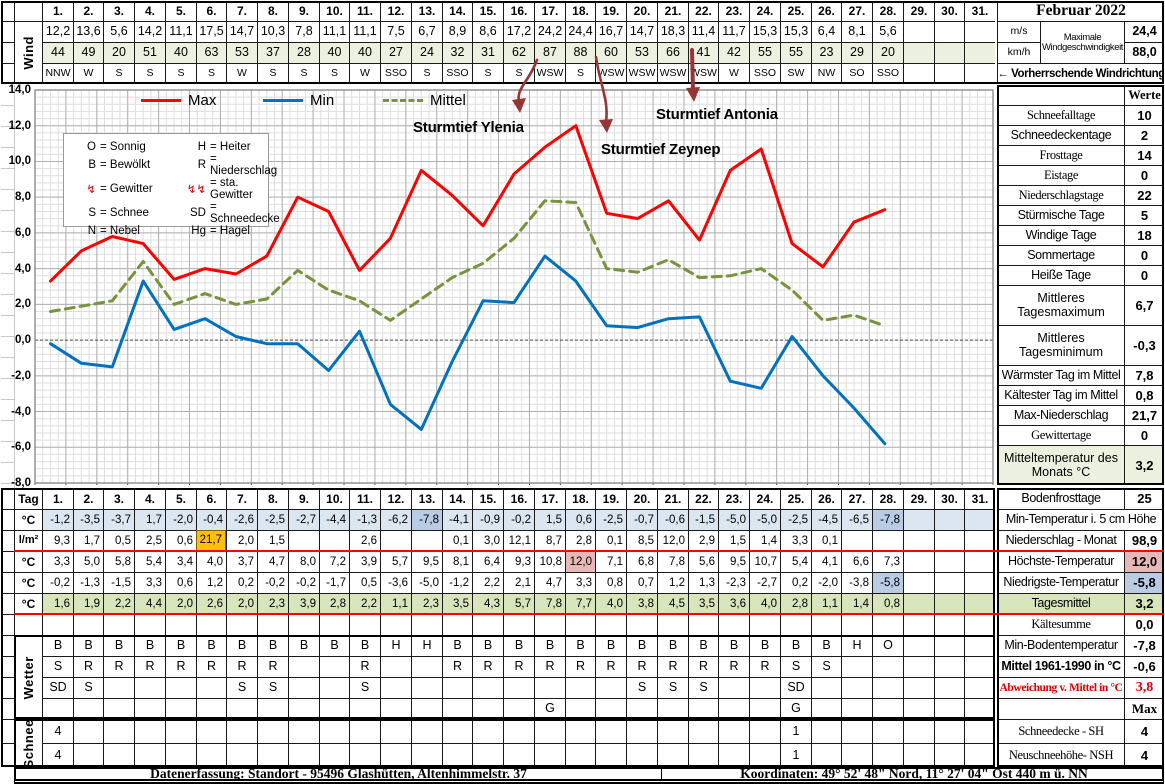  Describe the element at coordinates (211, 31) in the screenshot. I see `wind-speed-ms-cell: 17,5` at that location.